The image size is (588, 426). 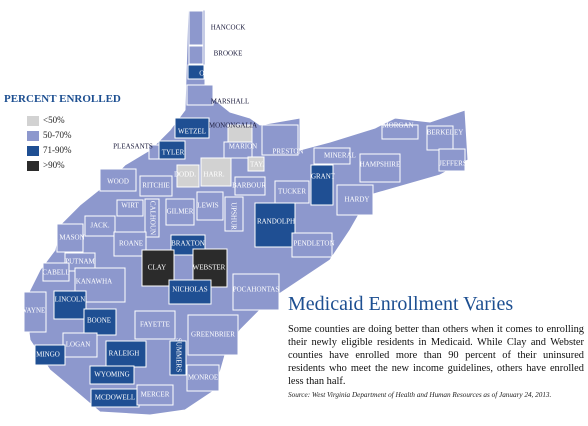 I want to click on county-label: BRAXTON, so click(x=188, y=244).